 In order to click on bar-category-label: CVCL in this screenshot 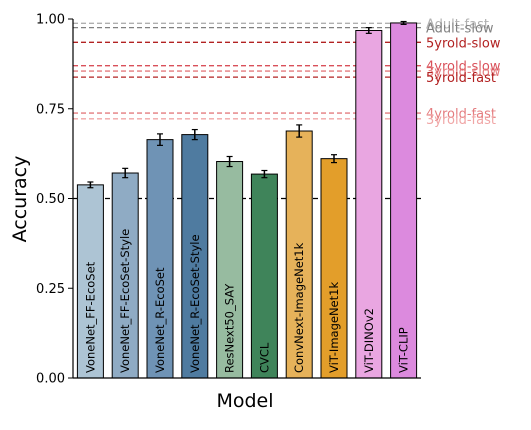, I will do `click(264, 357)`.